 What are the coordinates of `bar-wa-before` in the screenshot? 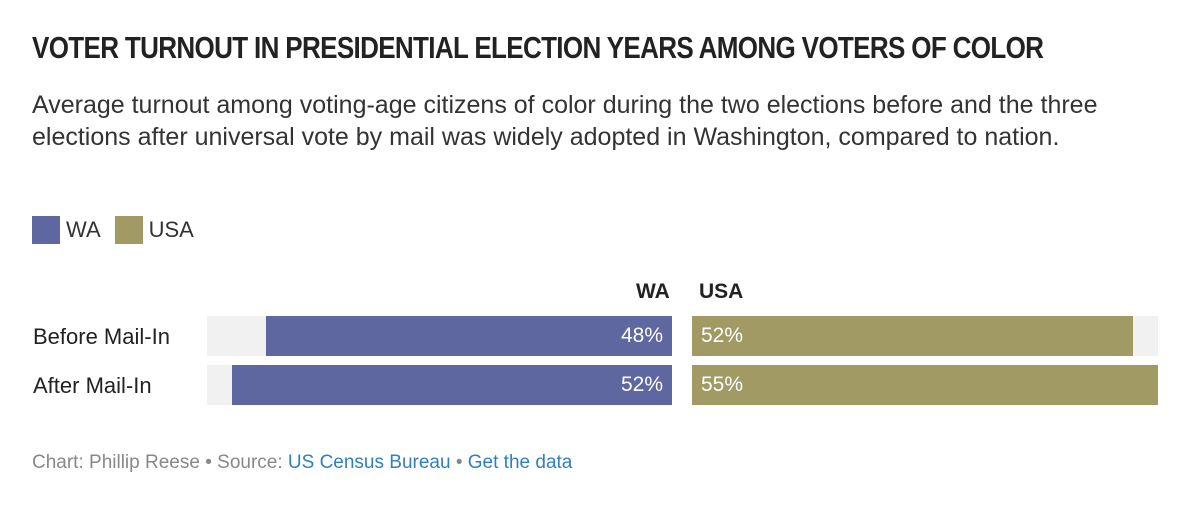 It's located at (469, 336).